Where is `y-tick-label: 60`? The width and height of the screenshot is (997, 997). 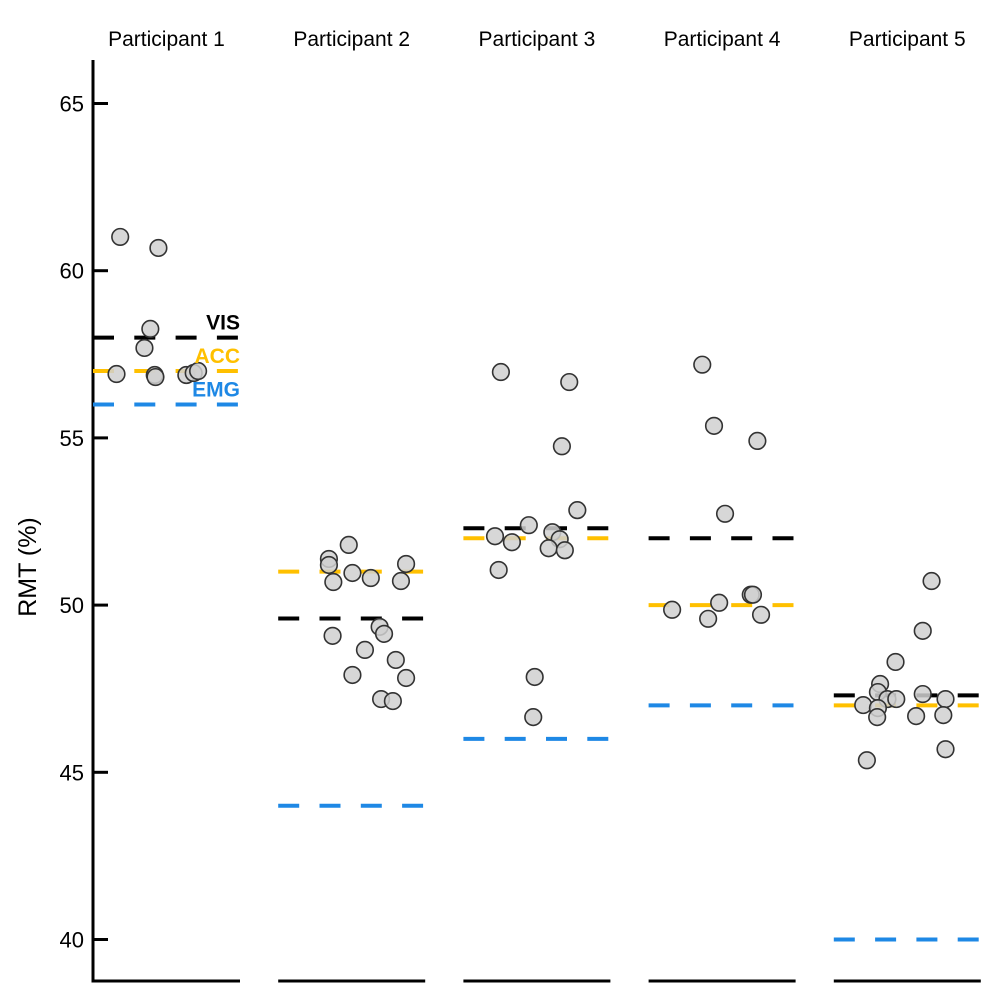
y-tick-label: 60 is located at coordinates (72, 271).